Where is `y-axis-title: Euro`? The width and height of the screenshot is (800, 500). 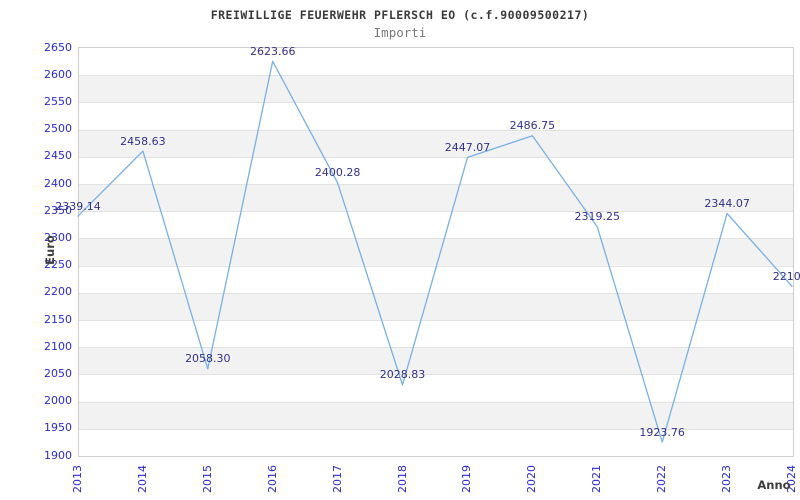 y-axis-title: Euro is located at coordinates (50, 250).